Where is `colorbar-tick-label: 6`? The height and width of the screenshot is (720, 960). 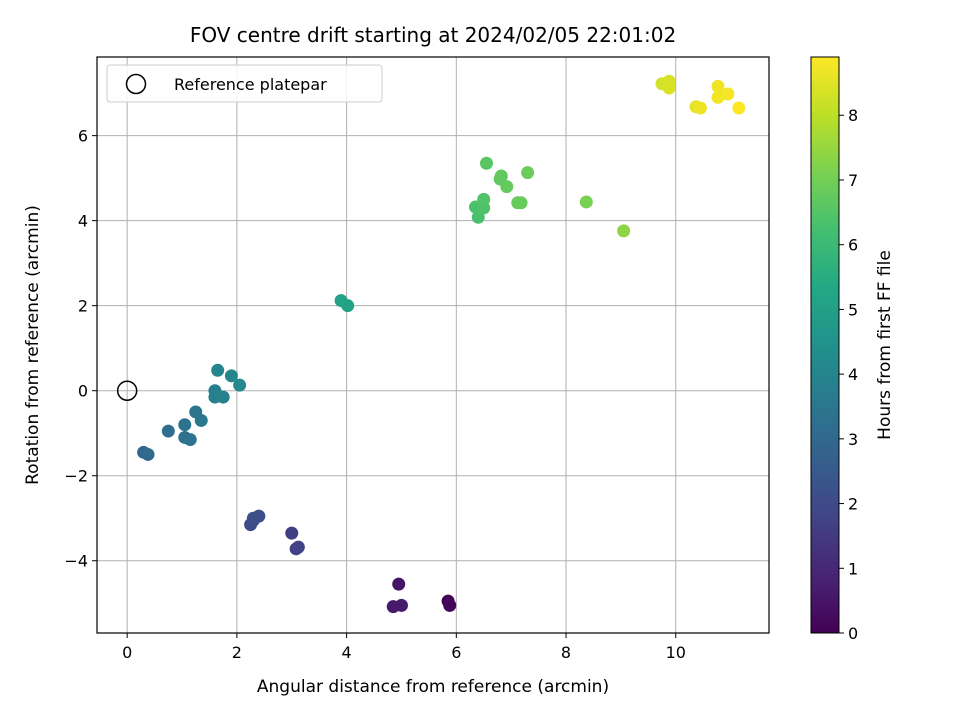
colorbar-tick-label: 6 is located at coordinates (853, 245).